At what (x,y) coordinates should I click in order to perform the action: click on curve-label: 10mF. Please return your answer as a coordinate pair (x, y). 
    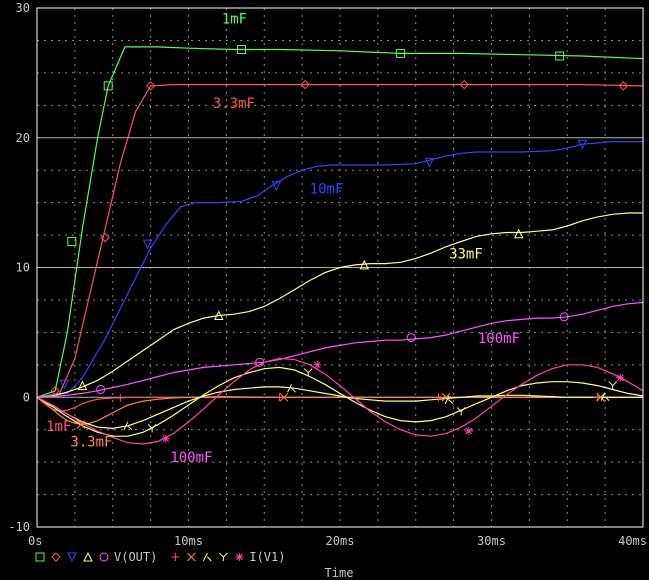
    Looking at the image, I should click on (327, 190).